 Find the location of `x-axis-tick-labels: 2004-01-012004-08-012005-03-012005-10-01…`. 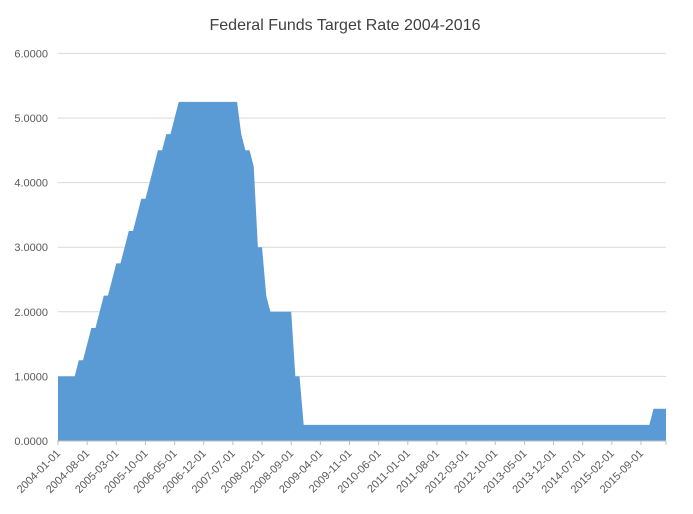

x-axis-tick-labels: 2004-01-012004-08-012005-03-012005-10-01… is located at coordinates (330, 472).